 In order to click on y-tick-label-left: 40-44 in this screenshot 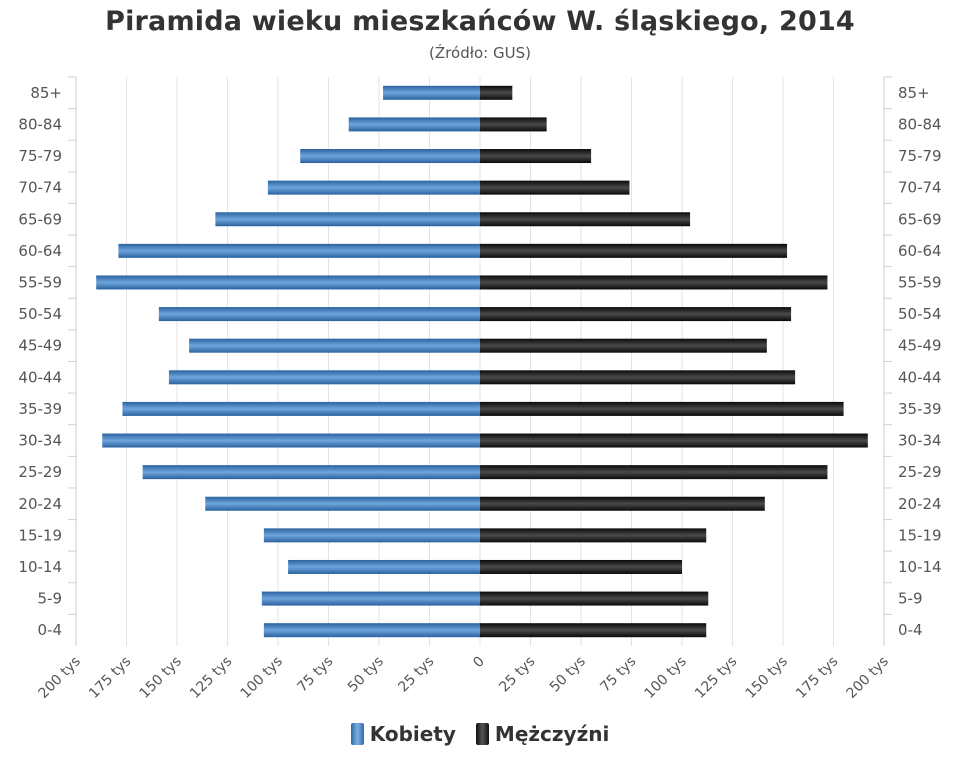, I will do `click(40, 377)`.